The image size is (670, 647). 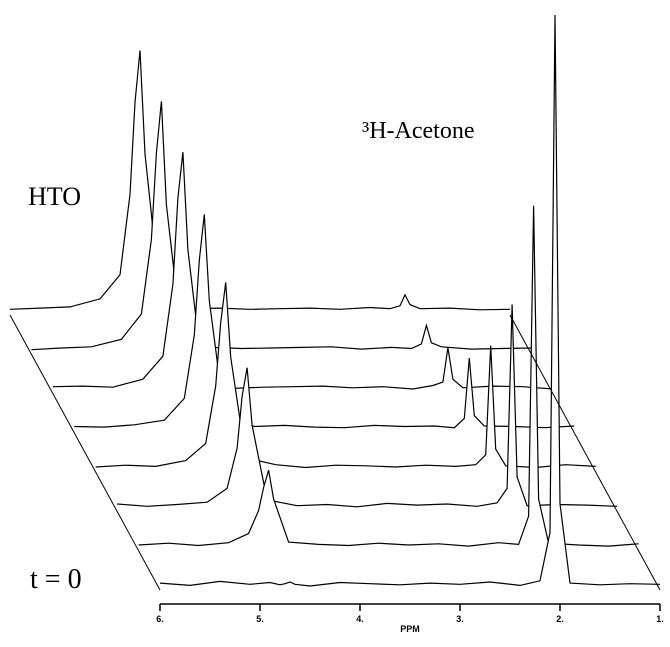 I want to click on x-tick-label: 5., so click(x=260, y=619).